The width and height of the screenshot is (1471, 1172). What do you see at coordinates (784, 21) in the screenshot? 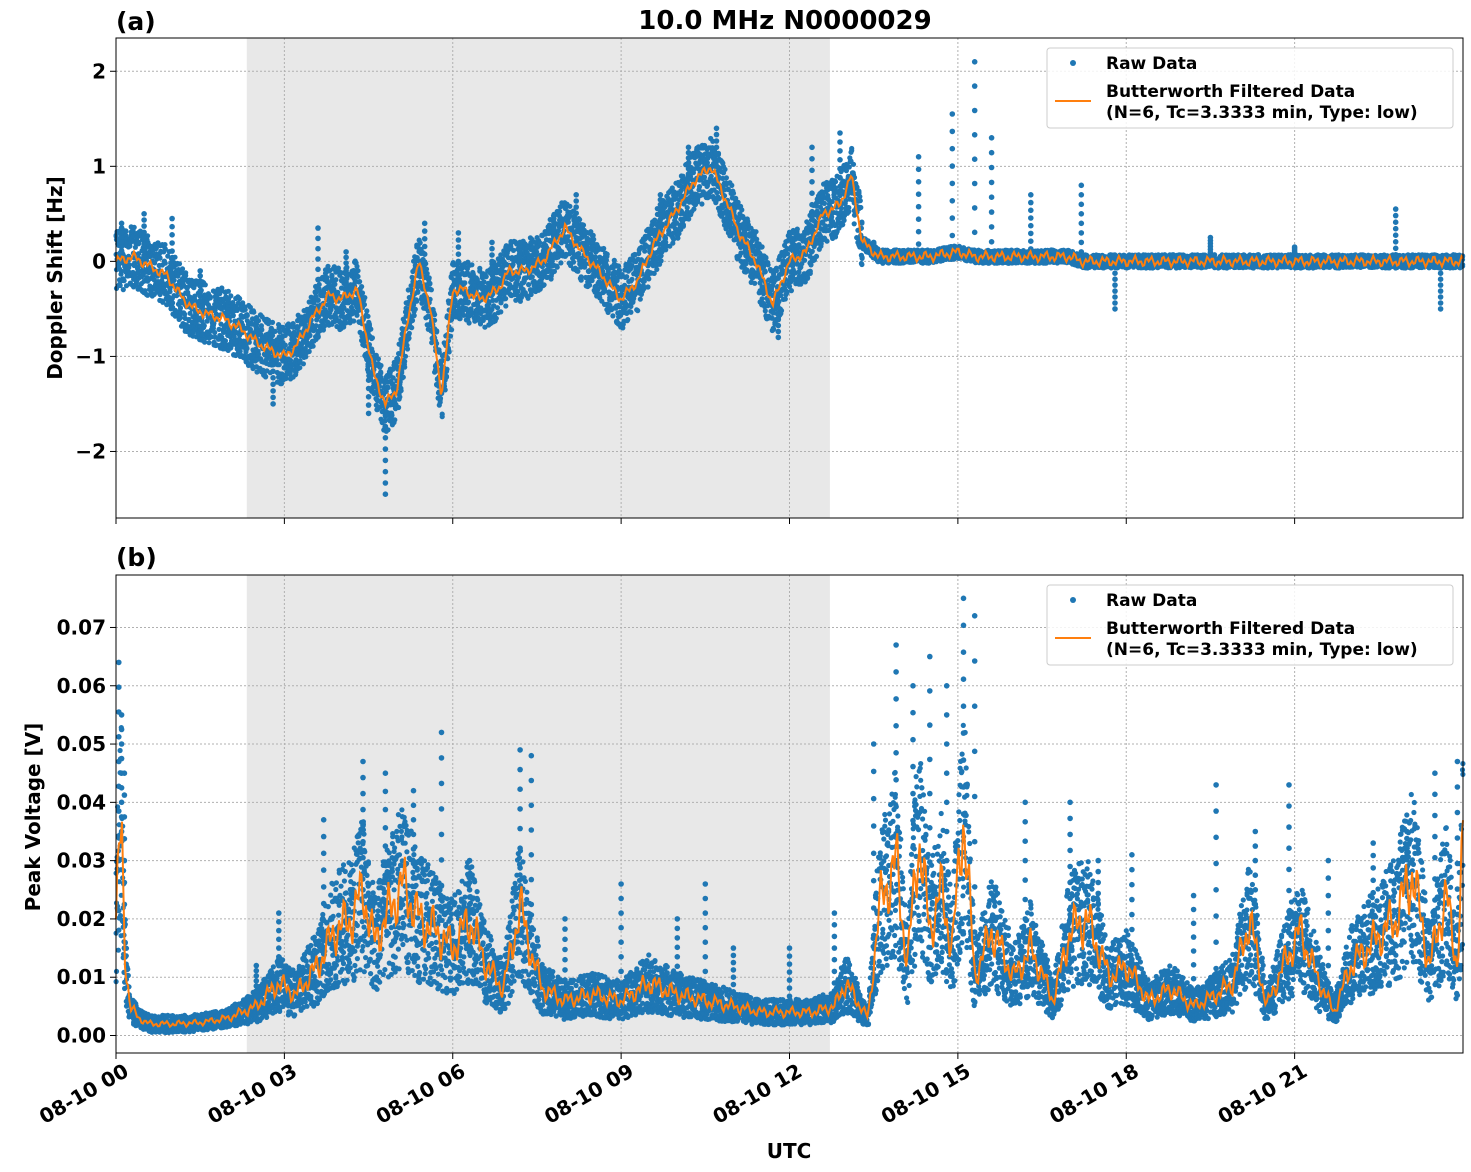
I see `chart-title: 10.0 MHz N0000029` at bounding box center [784, 21].